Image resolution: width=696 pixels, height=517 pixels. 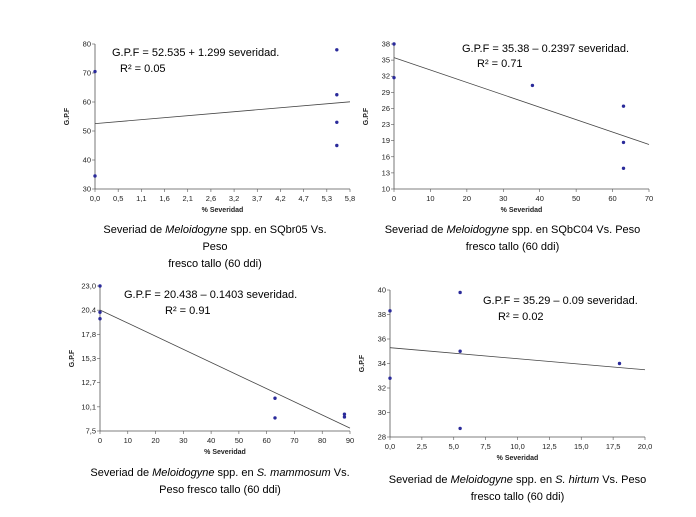 What do you see at coordinates (382, 363) in the screenshot?
I see `y-tick-label: 34` at bounding box center [382, 363].